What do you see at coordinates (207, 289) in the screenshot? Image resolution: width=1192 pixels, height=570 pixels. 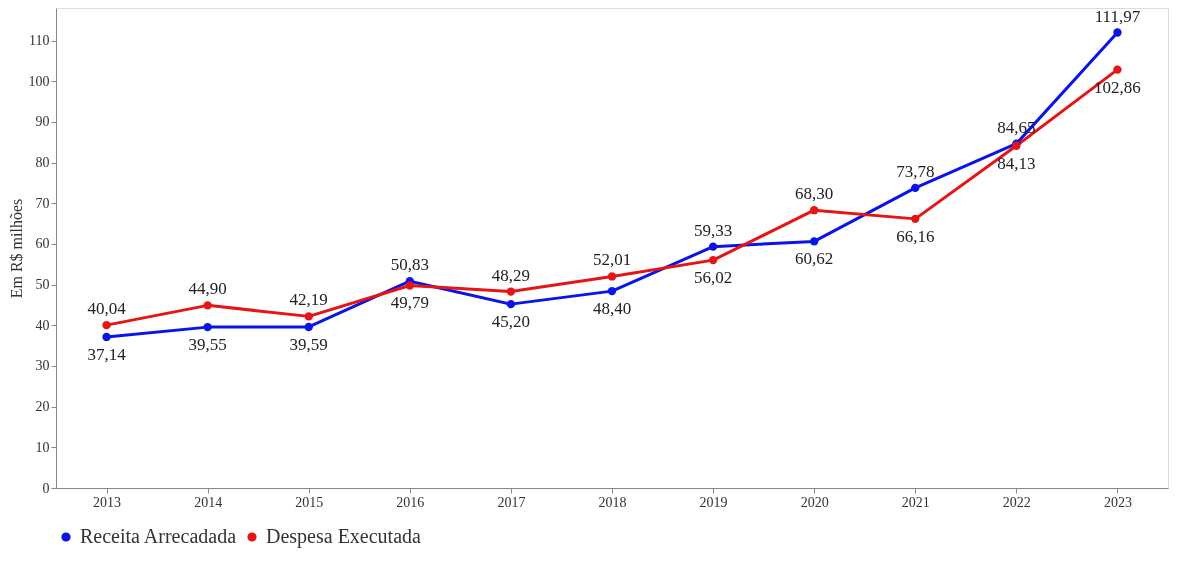 I see `data-label: 44,90` at bounding box center [207, 289].